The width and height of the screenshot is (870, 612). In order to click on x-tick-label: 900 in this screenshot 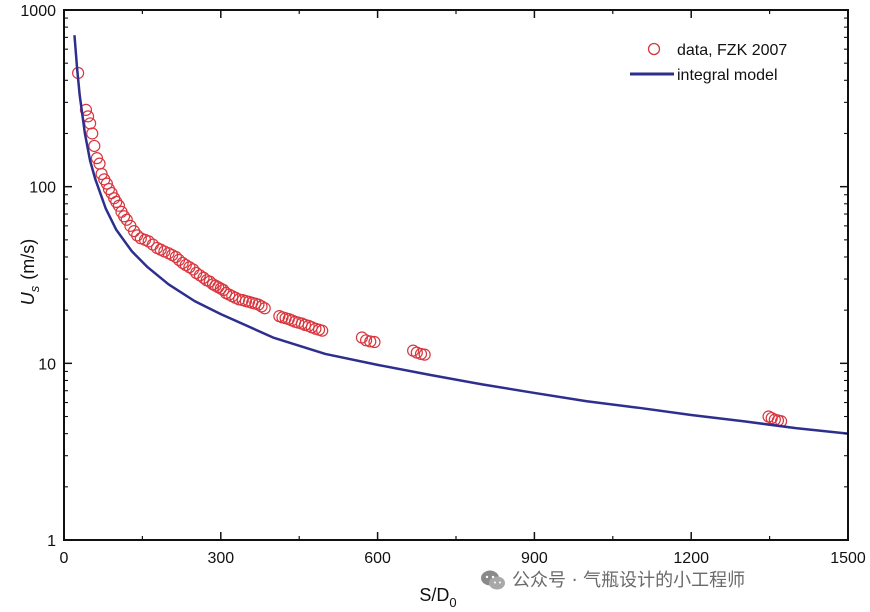, I will do `click(534, 558)`.